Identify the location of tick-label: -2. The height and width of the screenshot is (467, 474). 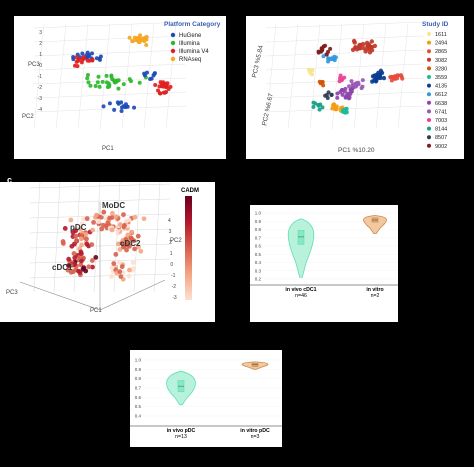
(174, 287).